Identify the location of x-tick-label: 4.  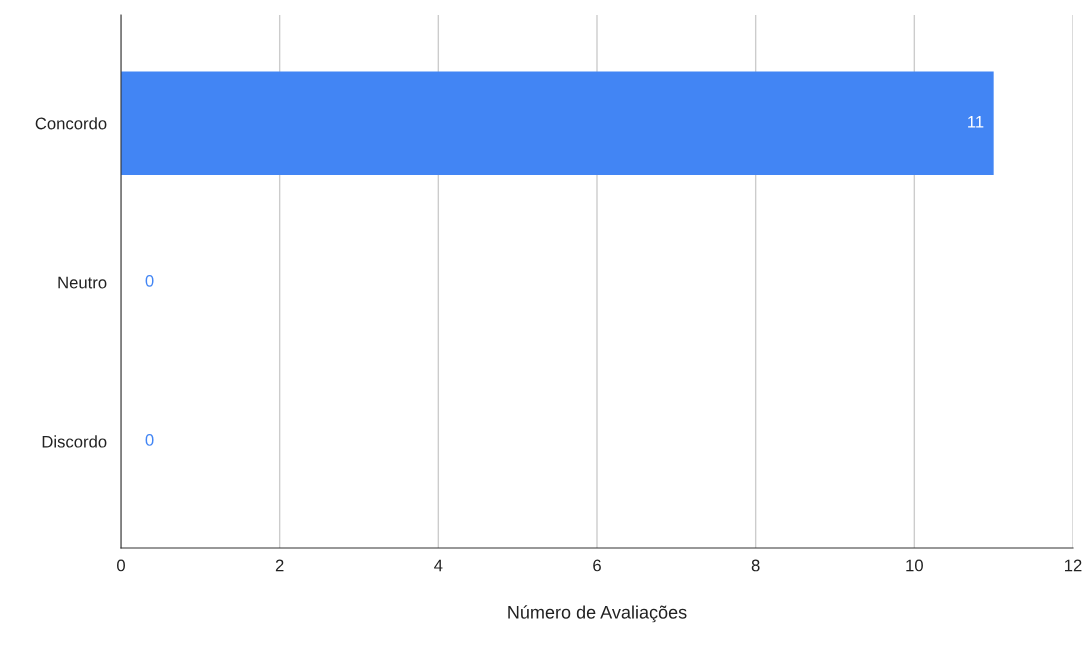
(438, 565).